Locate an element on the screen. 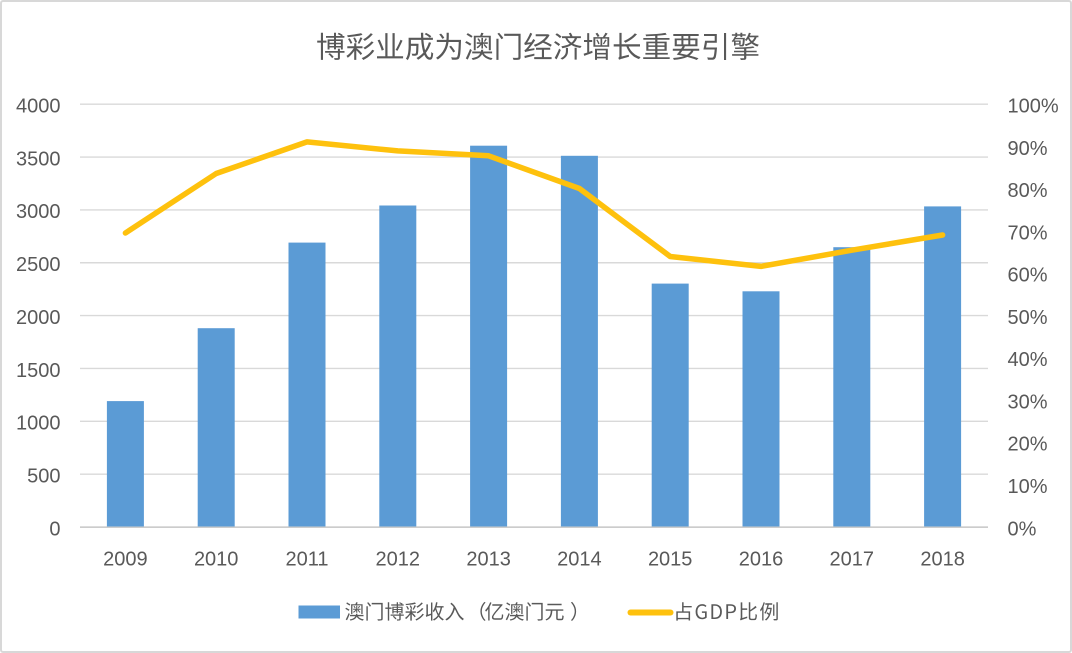  svg-text: 0 is located at coordinates (54, 529).